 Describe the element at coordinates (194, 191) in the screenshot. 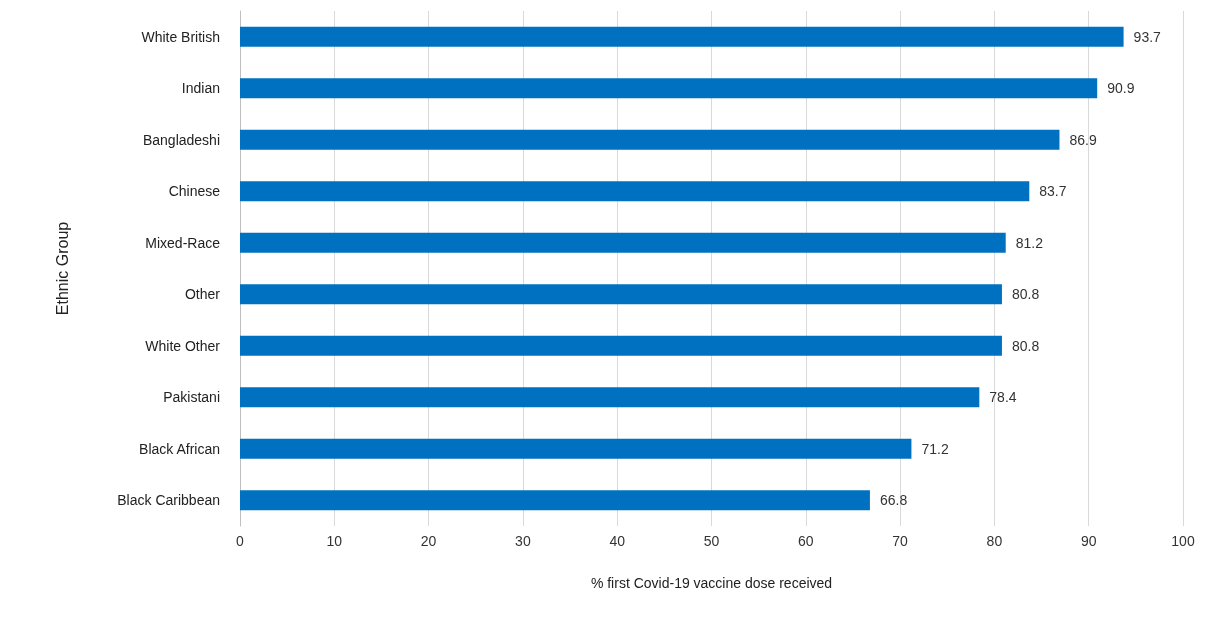

I see `y-tick-label: Chinese` at that location.